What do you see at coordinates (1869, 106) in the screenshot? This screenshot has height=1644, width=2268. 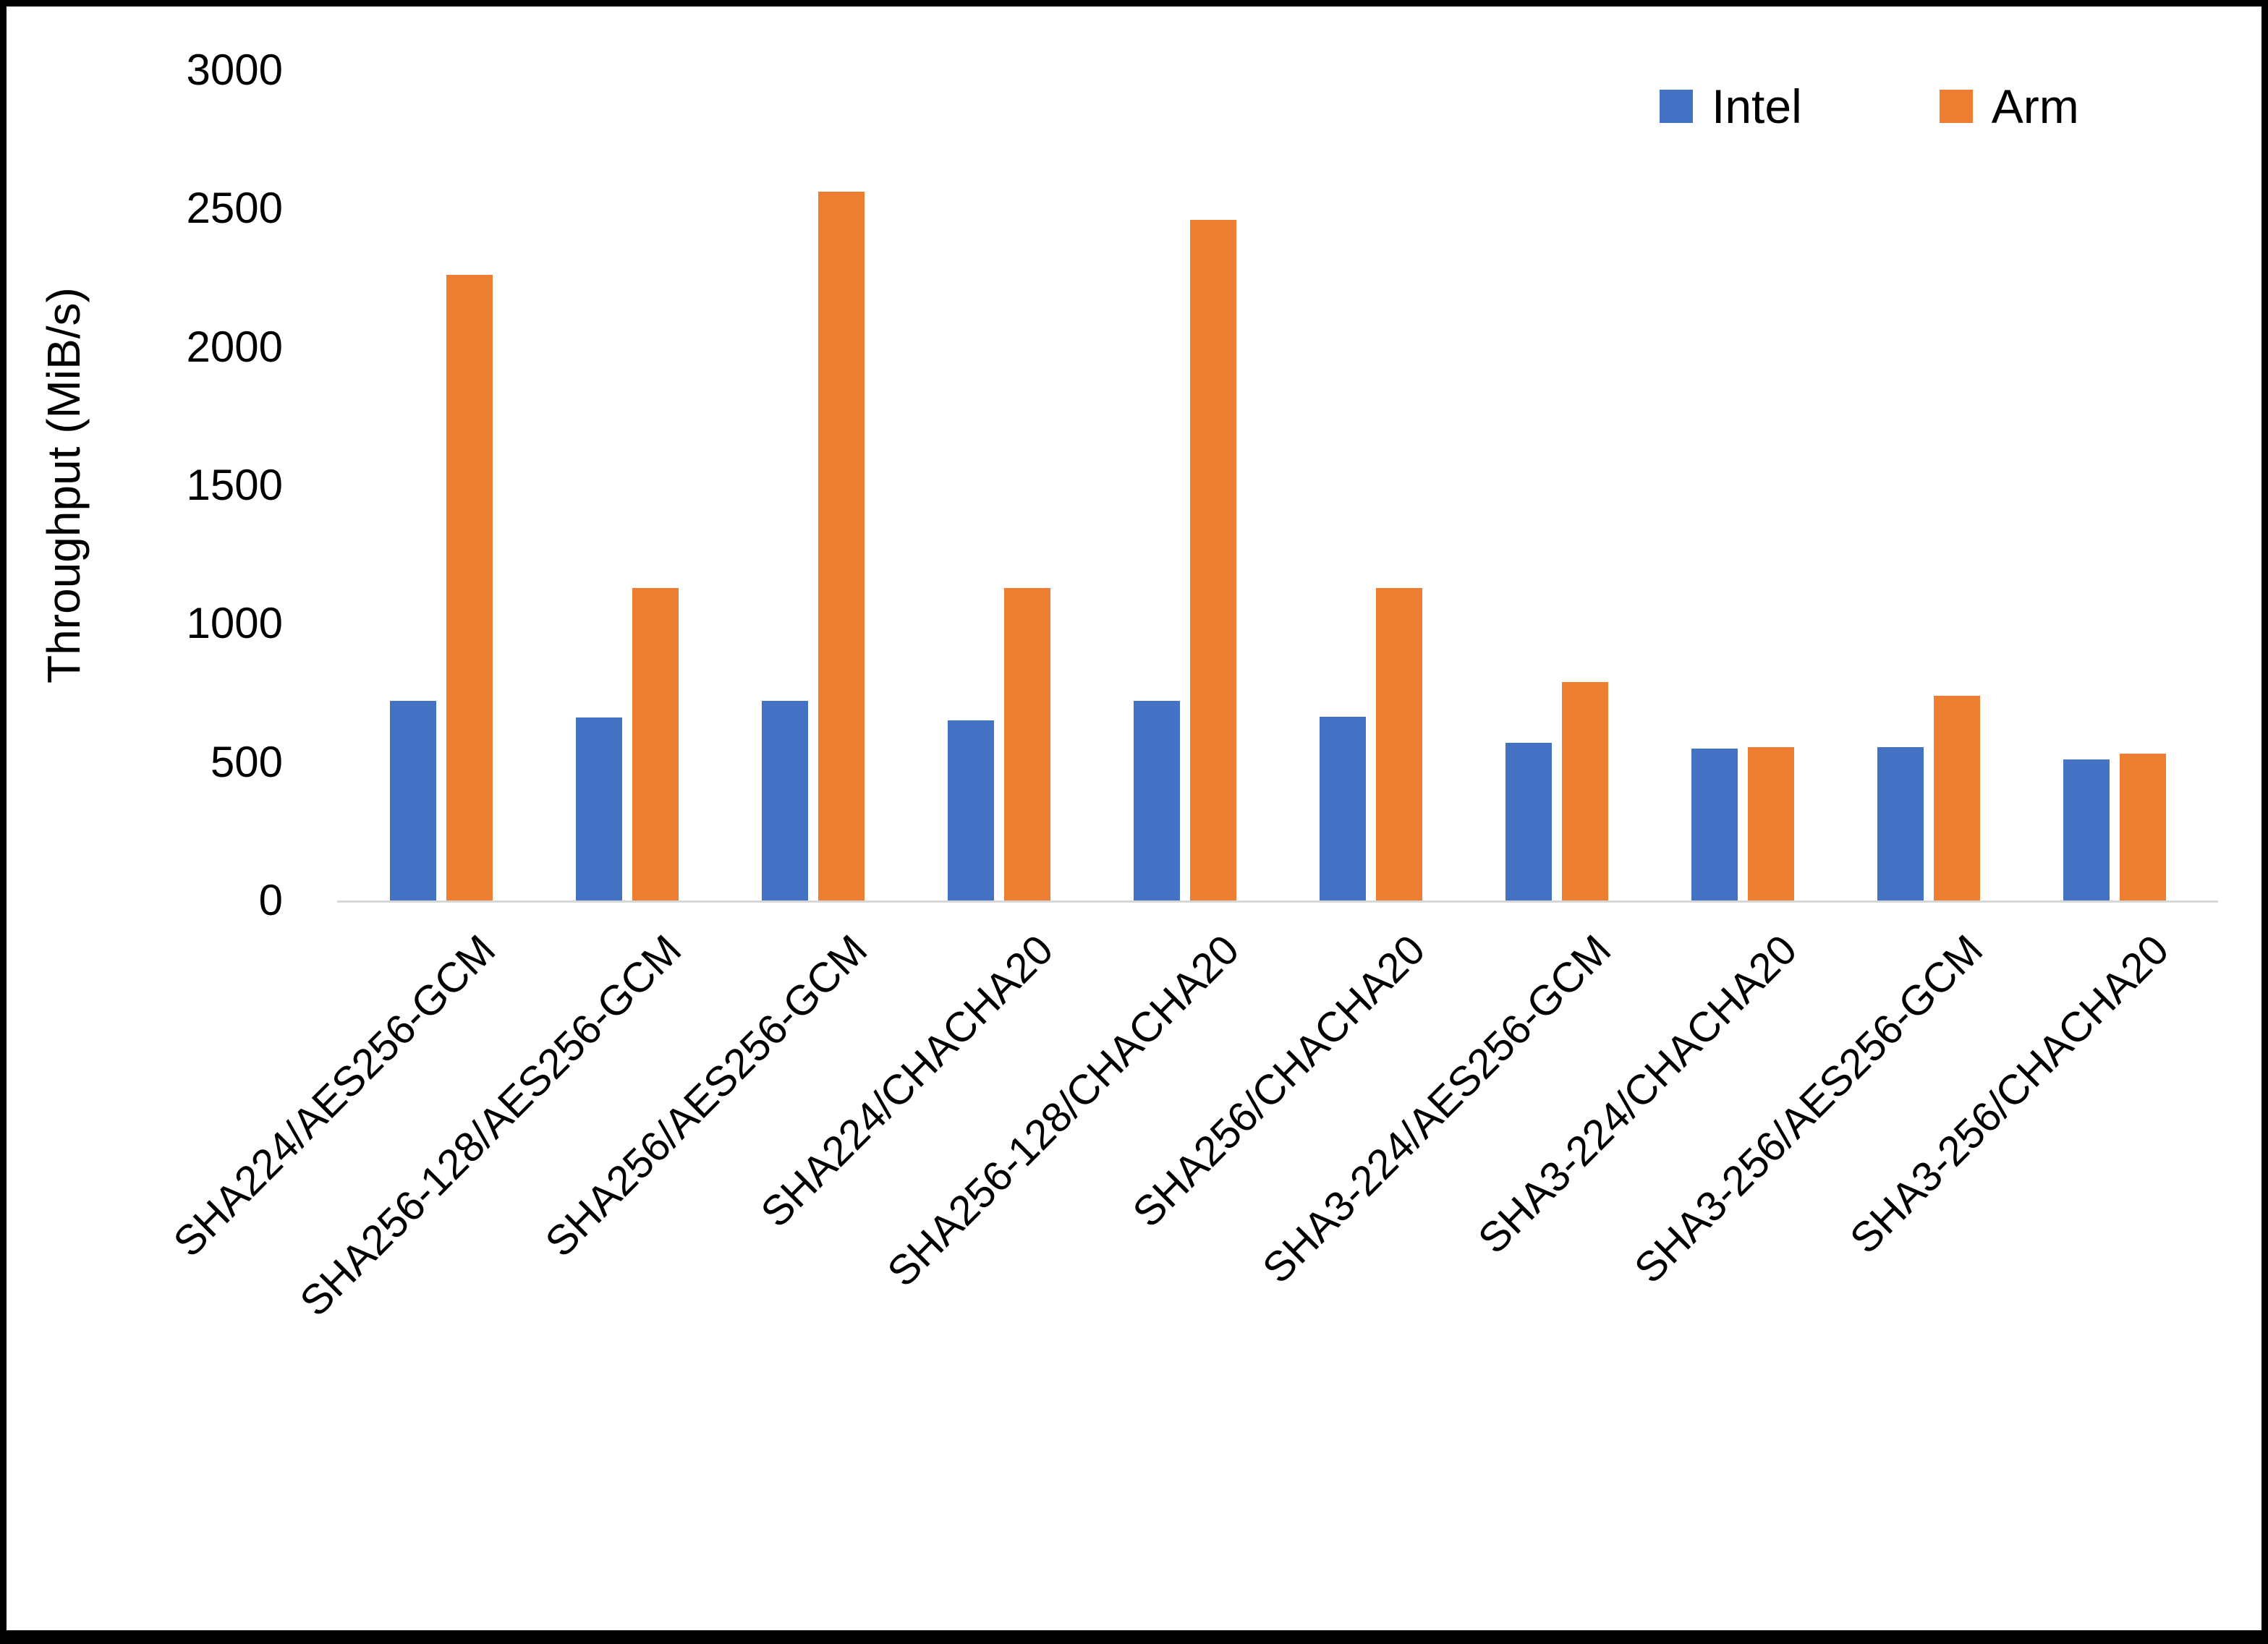 I see `legend: Intel Arm` at bounding box center [1869, 106].